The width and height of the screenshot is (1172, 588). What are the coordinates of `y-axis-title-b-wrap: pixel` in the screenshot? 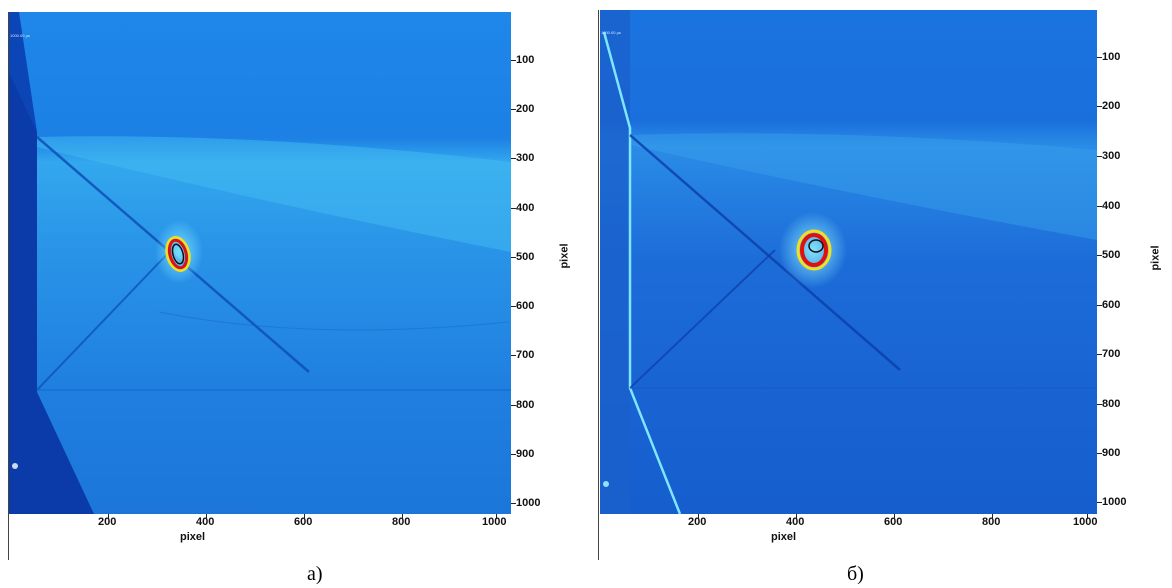 It's located at (1156, 257).